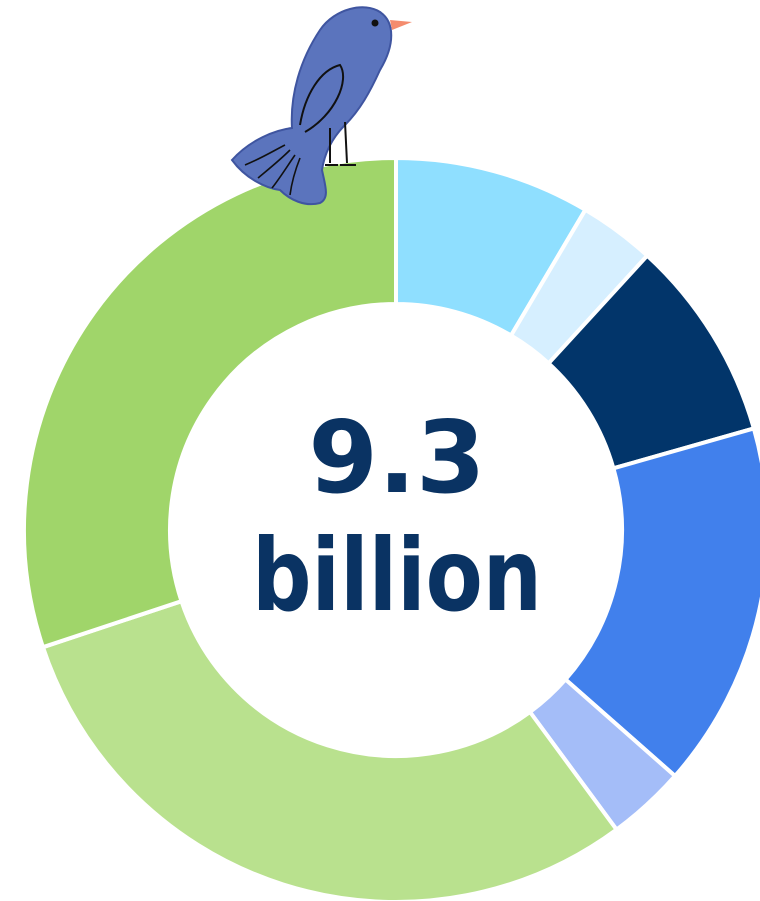  I want to click on bird-body, so click(311, 106).